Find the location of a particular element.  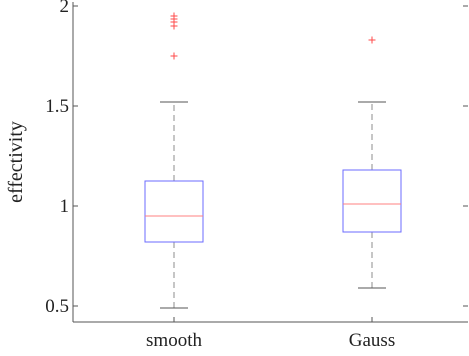

x-tick-label: smooth is located at coordinates (174, 340).